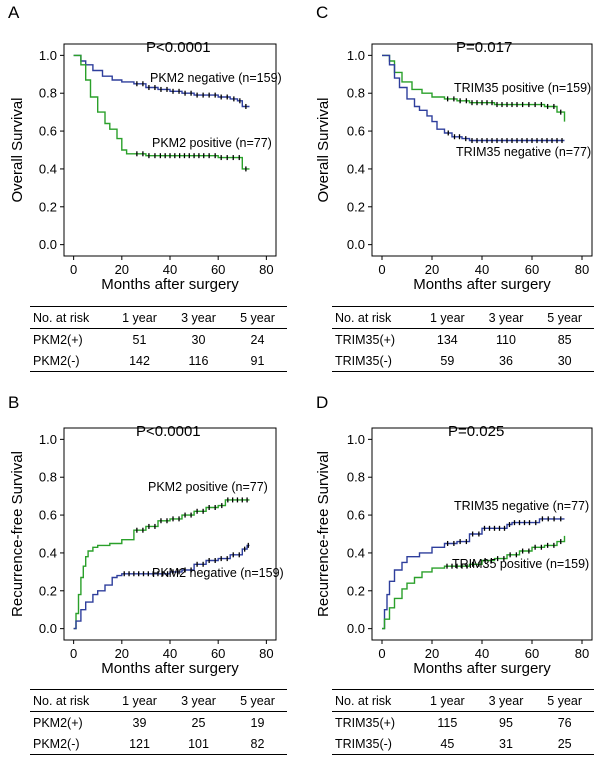 The width and height of the screenshot is (600, 759). I want to click on y-tick-label: 0.0, so click(48, 244).